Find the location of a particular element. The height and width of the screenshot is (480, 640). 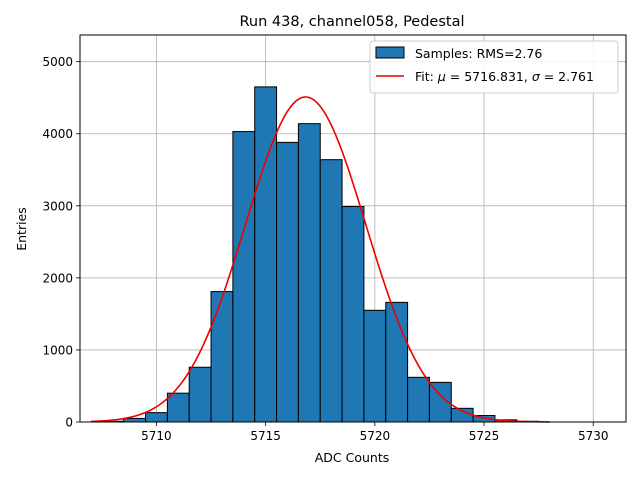

x-tick-label: 5715 is located at coordinates (265, 436).